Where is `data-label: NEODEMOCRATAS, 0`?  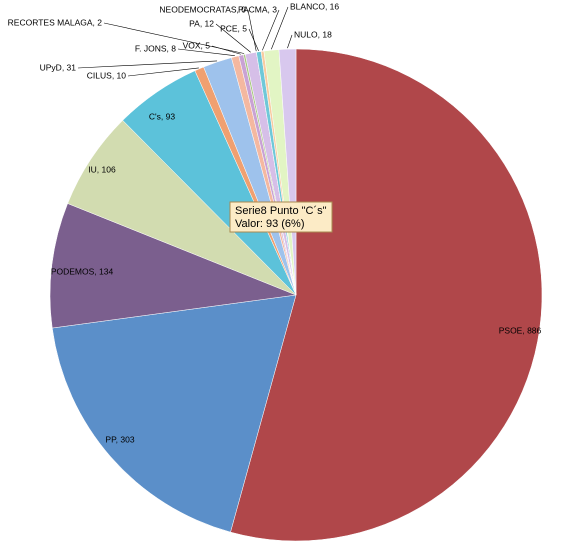
data-label: NEODEMOCRATAS, 0 is located at coordinates (202, 9).